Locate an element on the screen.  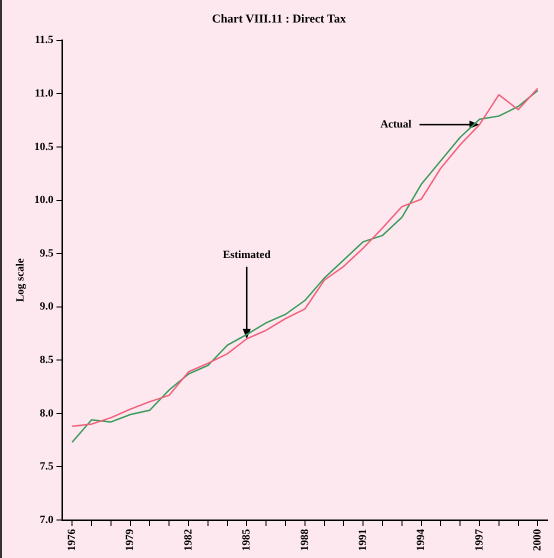
y-tick-label: 11.5 is located at coordinates (44, 40).